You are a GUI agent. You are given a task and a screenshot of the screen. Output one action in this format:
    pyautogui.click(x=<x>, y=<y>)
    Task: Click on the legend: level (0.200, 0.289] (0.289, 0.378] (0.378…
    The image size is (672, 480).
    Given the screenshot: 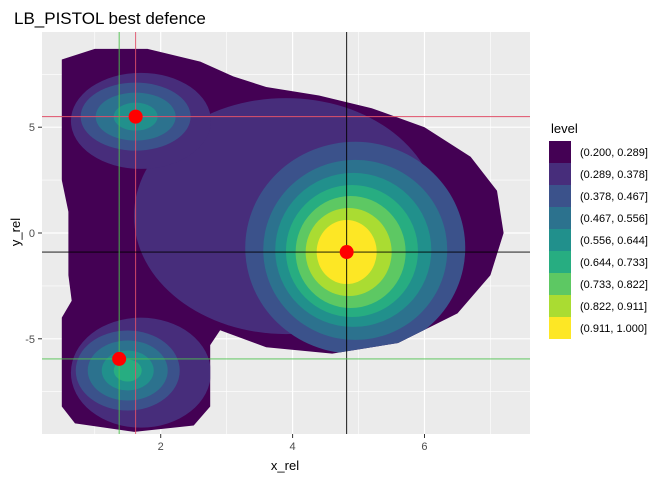 What is the action you would take?
    pyautogui.click(x=598, y=230)
    